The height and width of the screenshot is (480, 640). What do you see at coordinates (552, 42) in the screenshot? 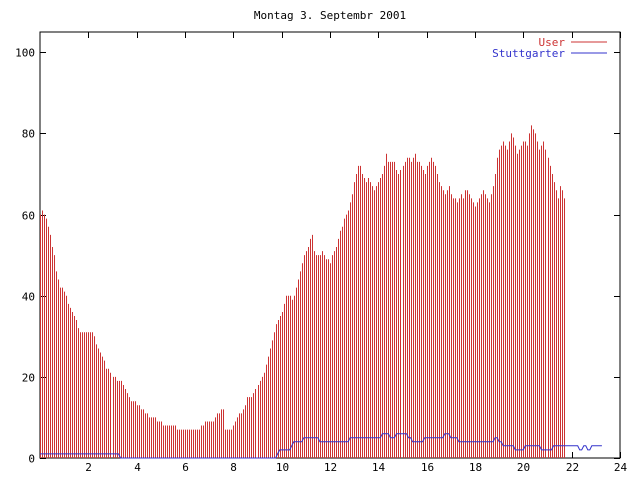
I see `legend-label: User` at bounding box center [552, 42].